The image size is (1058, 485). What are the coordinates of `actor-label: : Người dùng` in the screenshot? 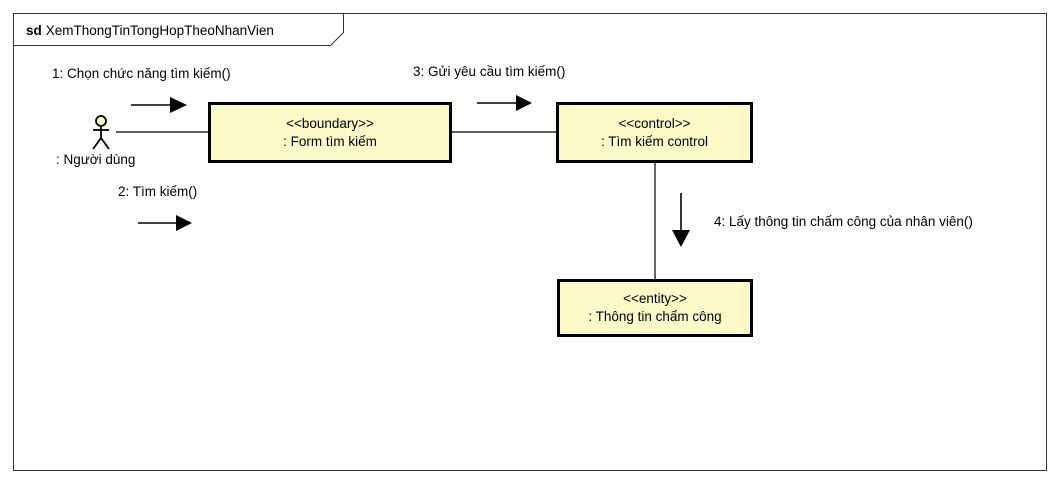 It's located at (96, 159).